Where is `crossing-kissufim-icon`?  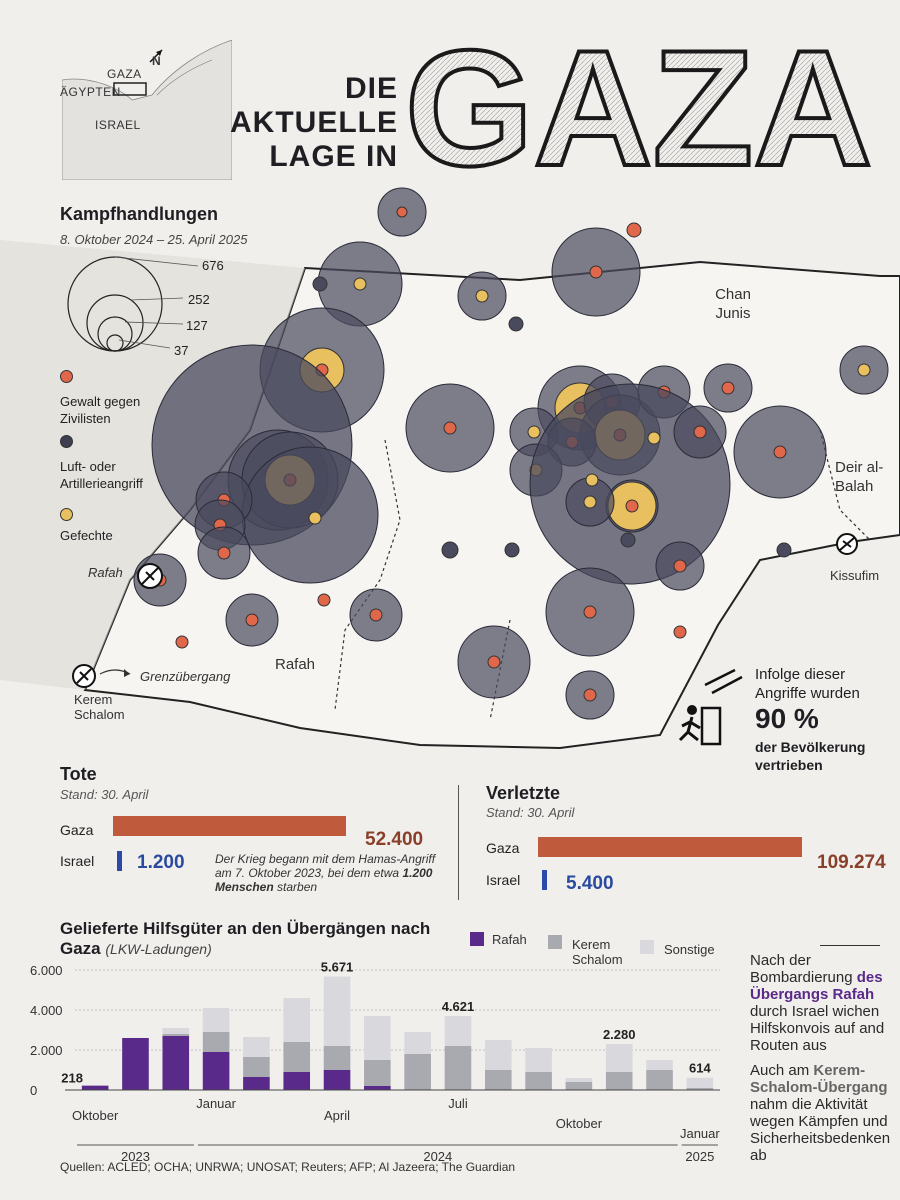
crossing-kissufim-icon is located at coordinates (847, 544).